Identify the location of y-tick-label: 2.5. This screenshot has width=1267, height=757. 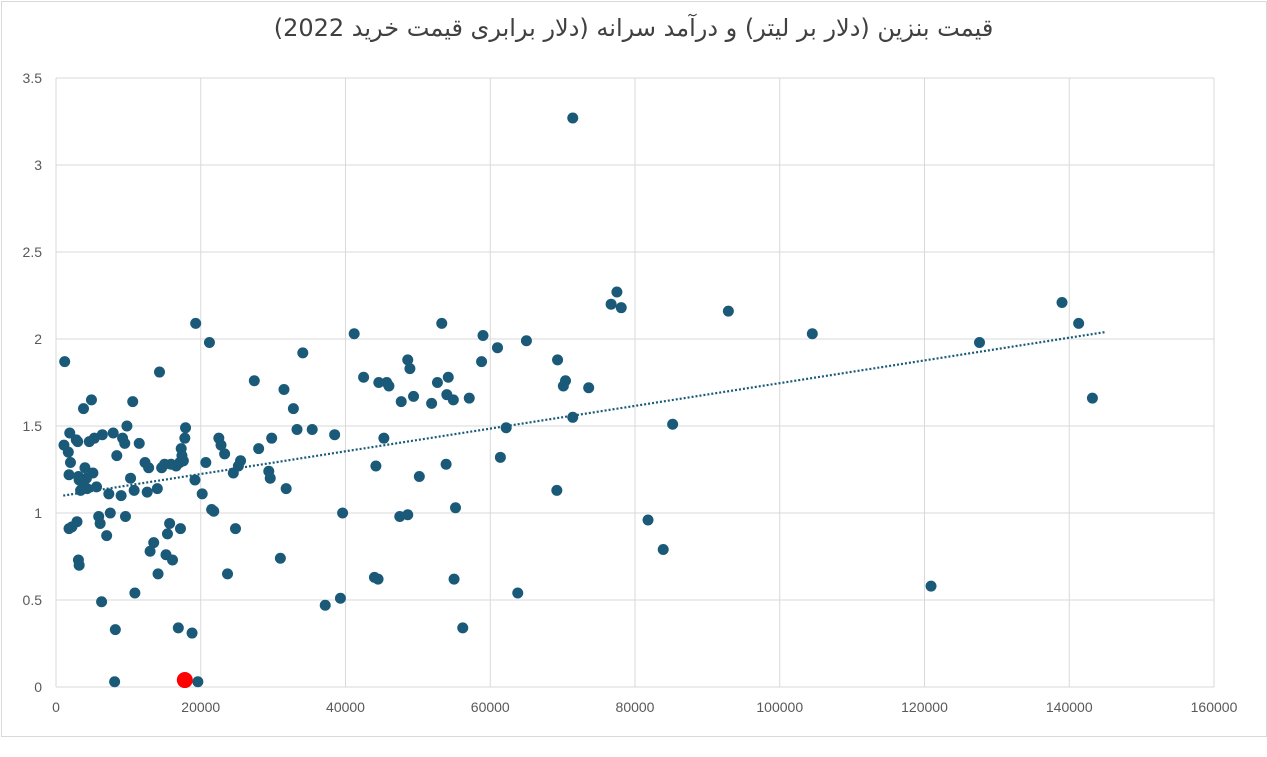
(33, 252).